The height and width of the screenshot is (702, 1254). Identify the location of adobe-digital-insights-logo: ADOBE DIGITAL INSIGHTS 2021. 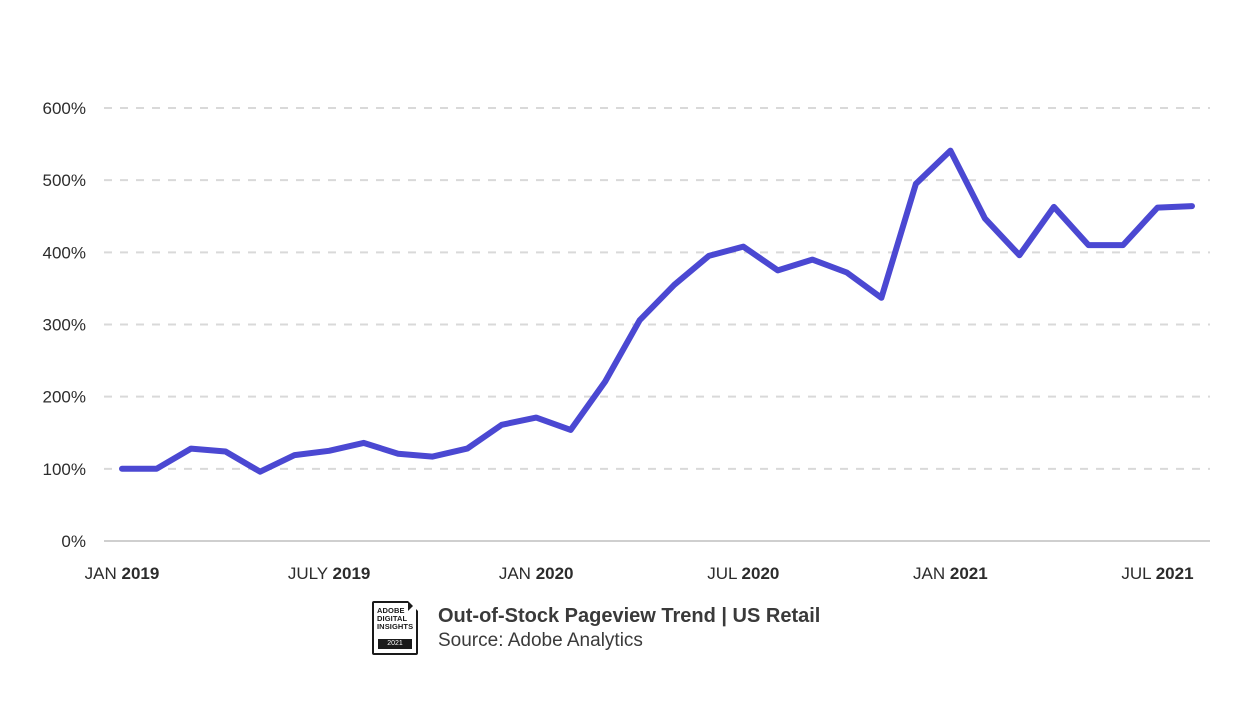
(395, 628).